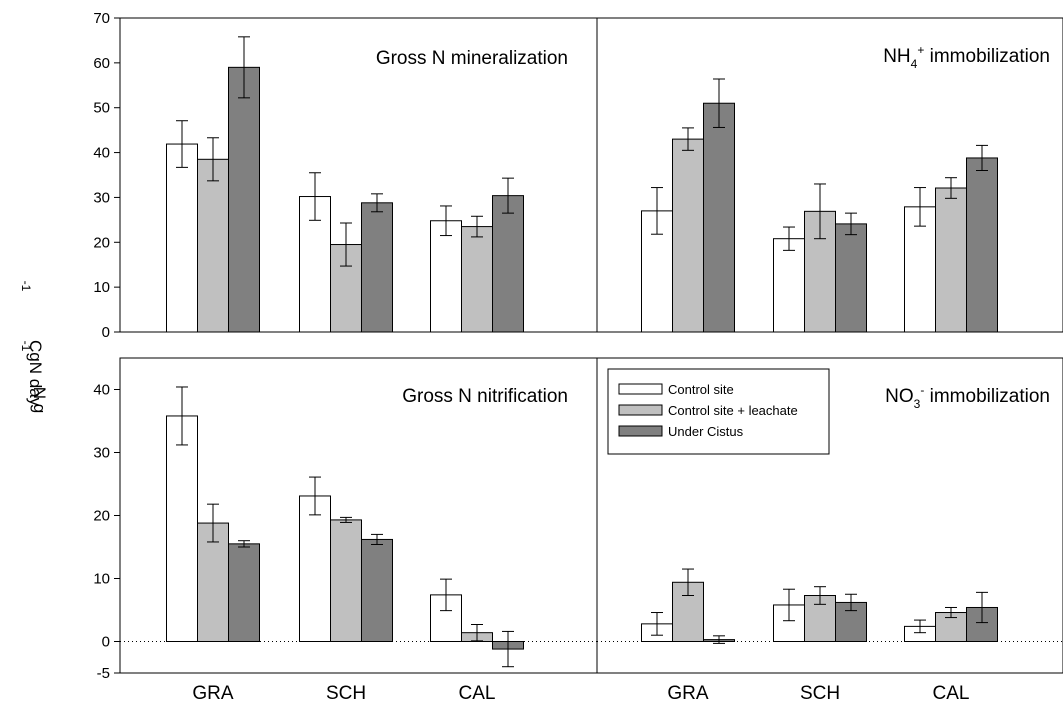 The width and height of the screenshot is (1063, 708). I want to click on y-axis-label-exponent: -1, so click(26, 286).